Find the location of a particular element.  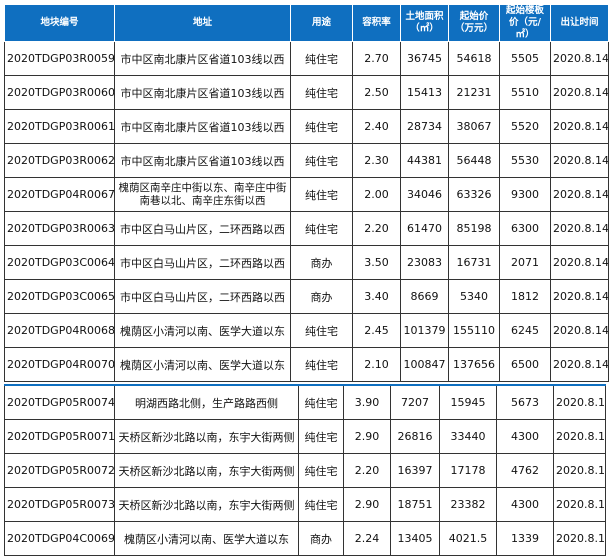

cell-floor-price: 9300 is located at coordinates (525, 194).